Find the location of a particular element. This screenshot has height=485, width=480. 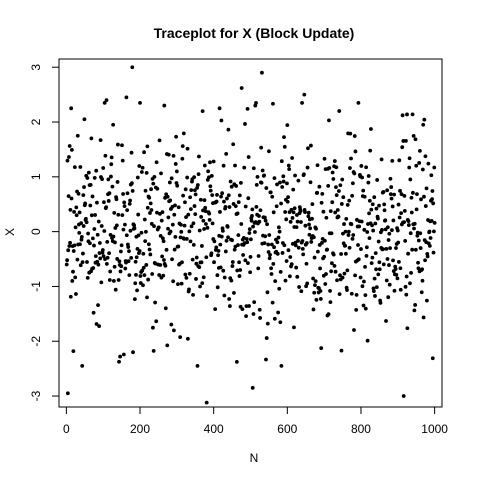

x-tick-label: 0 is located at coordinates (66, 429).